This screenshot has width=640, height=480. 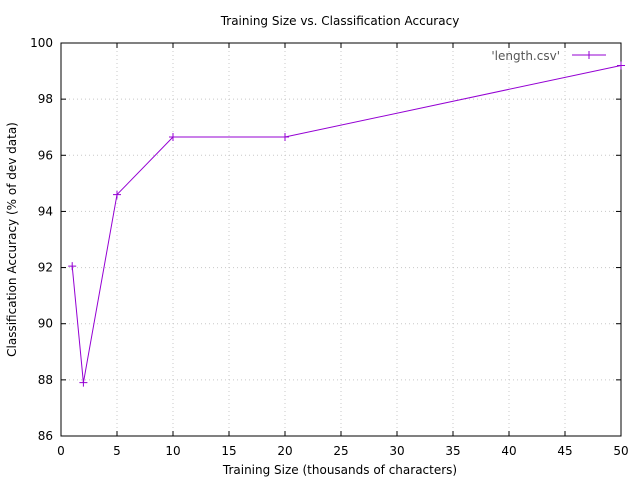 I want to click on x-tick-label: 40, so click(x=508, y=451).